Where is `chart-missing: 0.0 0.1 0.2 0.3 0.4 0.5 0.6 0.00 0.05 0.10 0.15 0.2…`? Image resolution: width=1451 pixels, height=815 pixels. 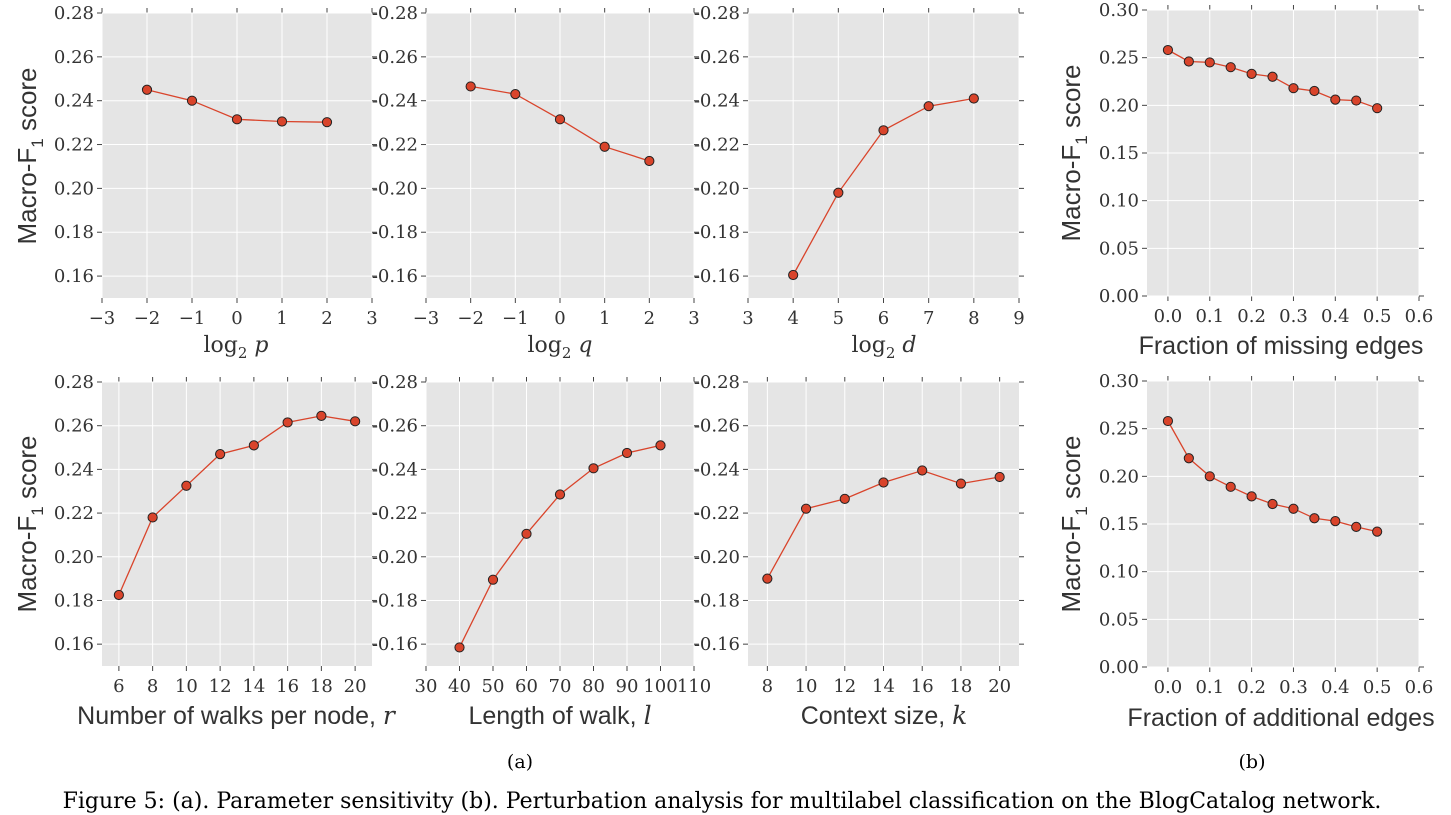 chart-missing: 0.0 0.1 0.2 0.3 0.4 0.5 0.6 0.00 0.05 0.10 0.15 0.2… is located at coordinates (1244, 180).